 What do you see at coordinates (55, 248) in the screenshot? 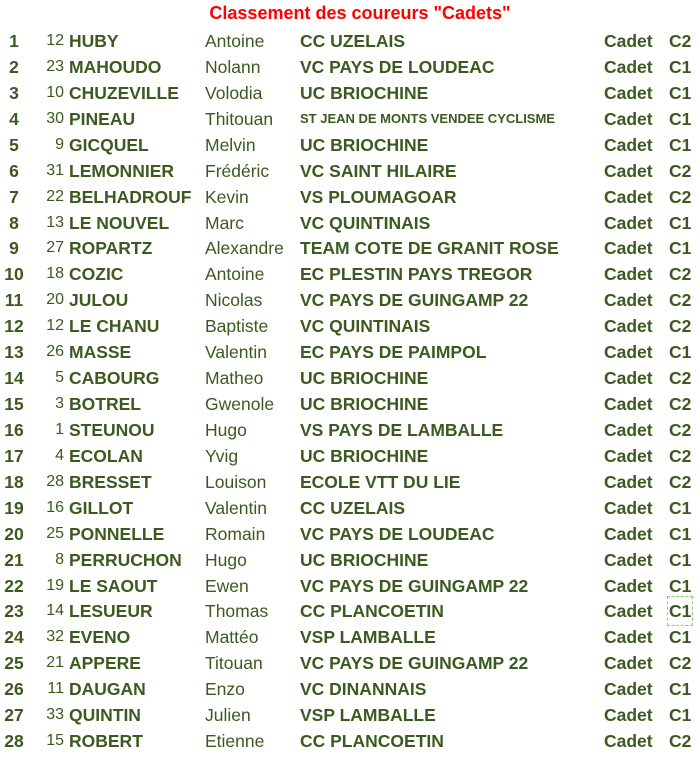
I see `bib-number-cell: 27` at bounding box center [55, 248].